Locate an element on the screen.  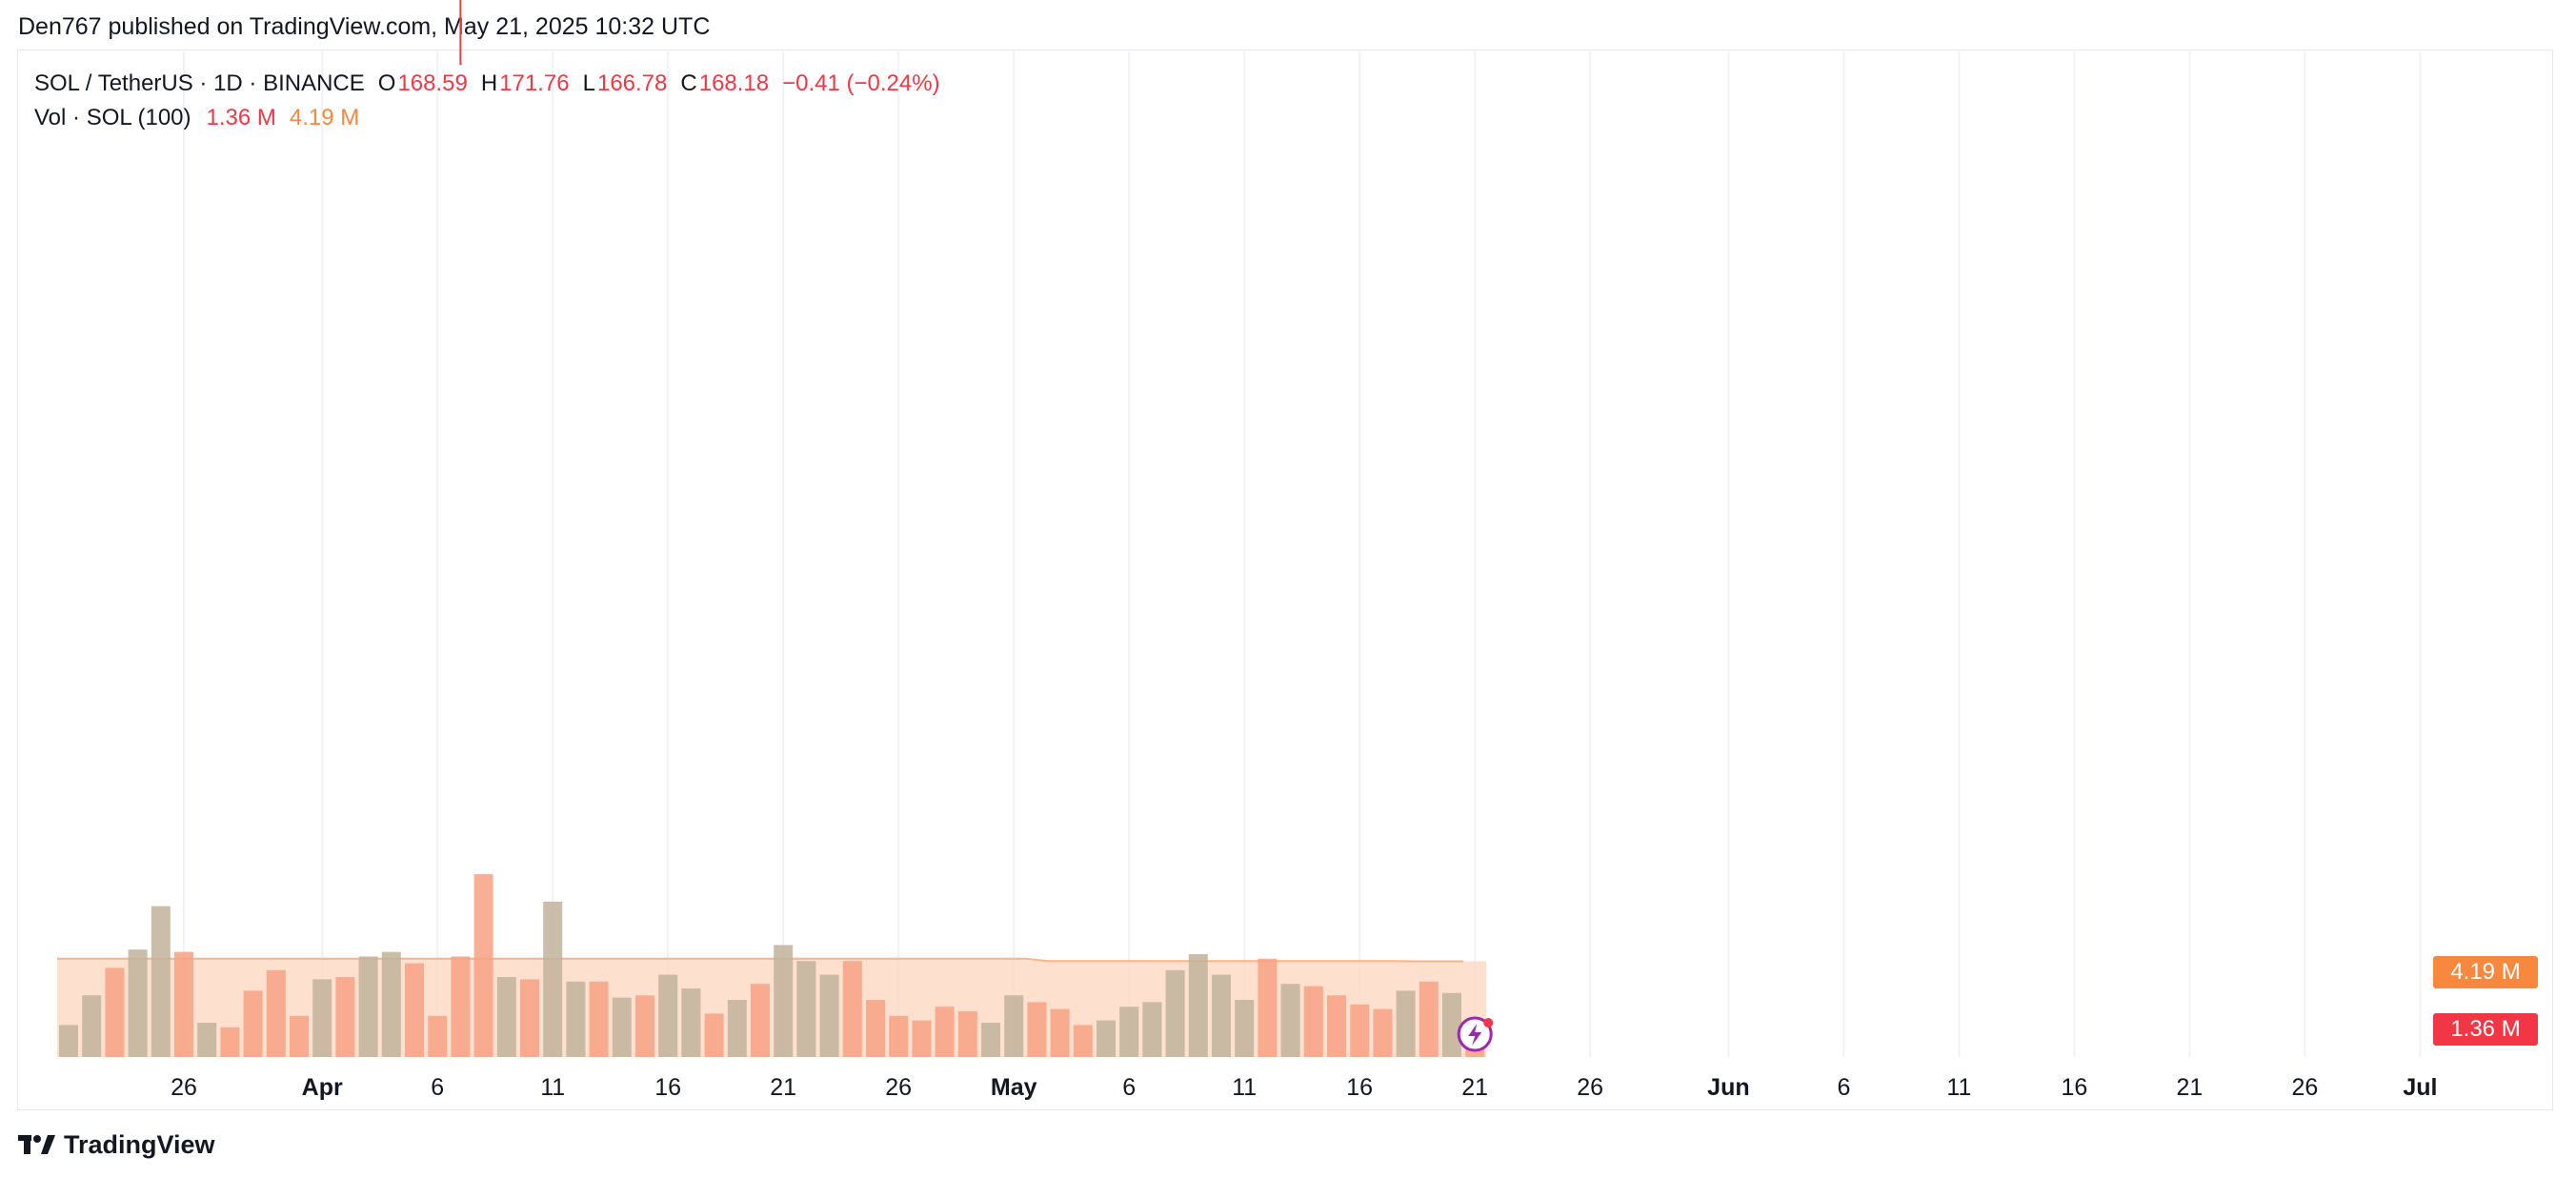
brand-label: TradingView is located at coordinates (140, 1144).